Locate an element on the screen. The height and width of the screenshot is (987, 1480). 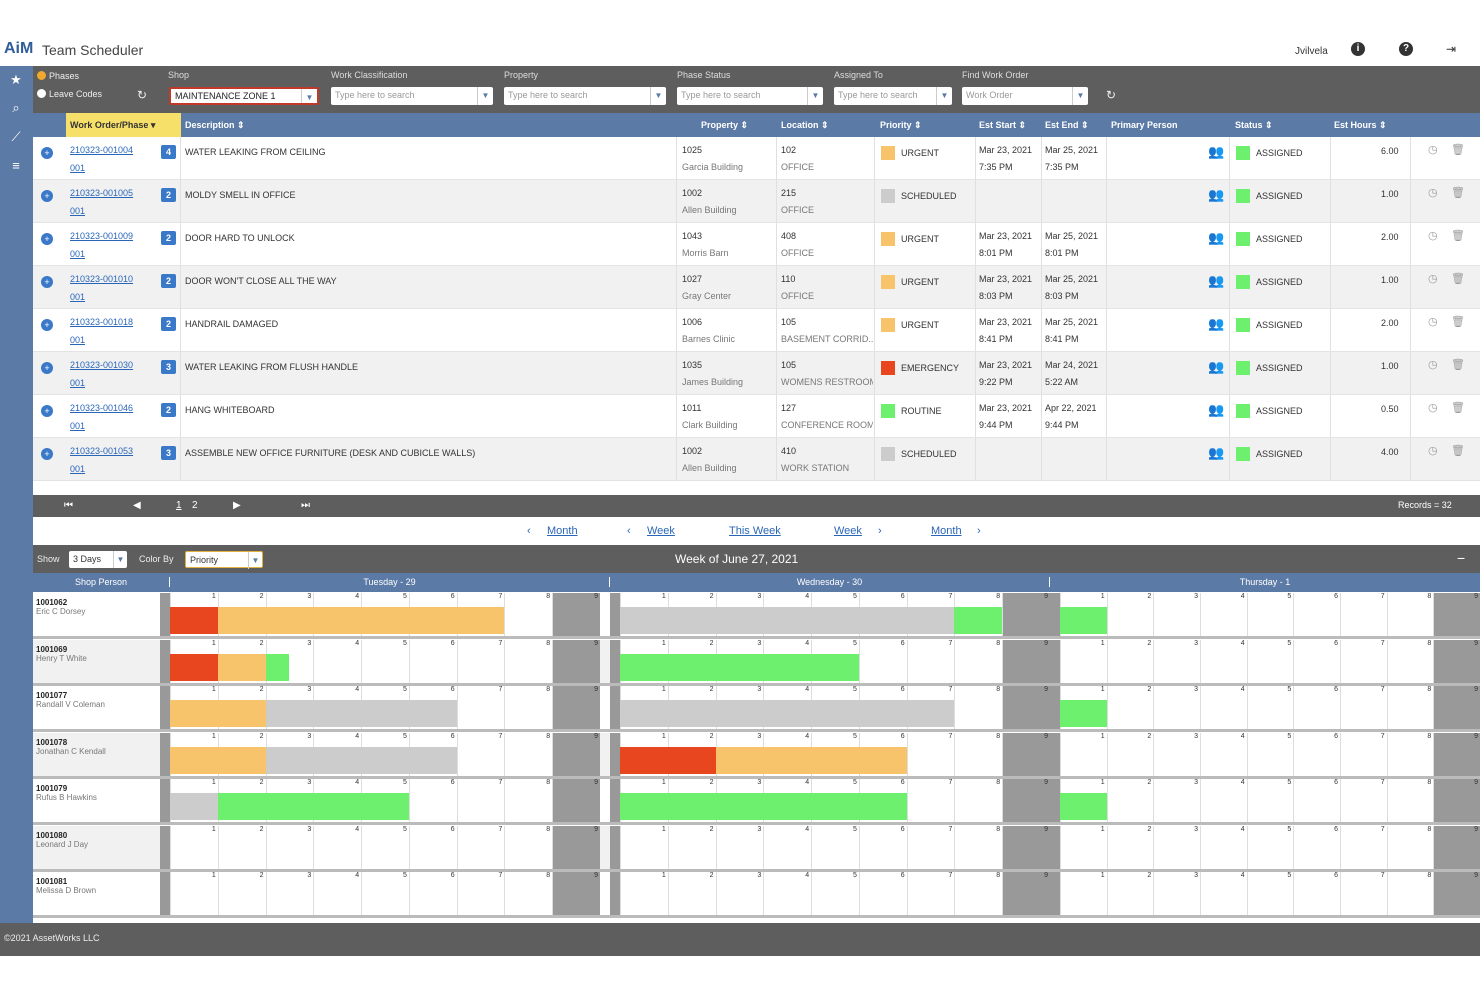
col-est-hours: Est Hours ⇕ is located at coordinates (1360, 125).